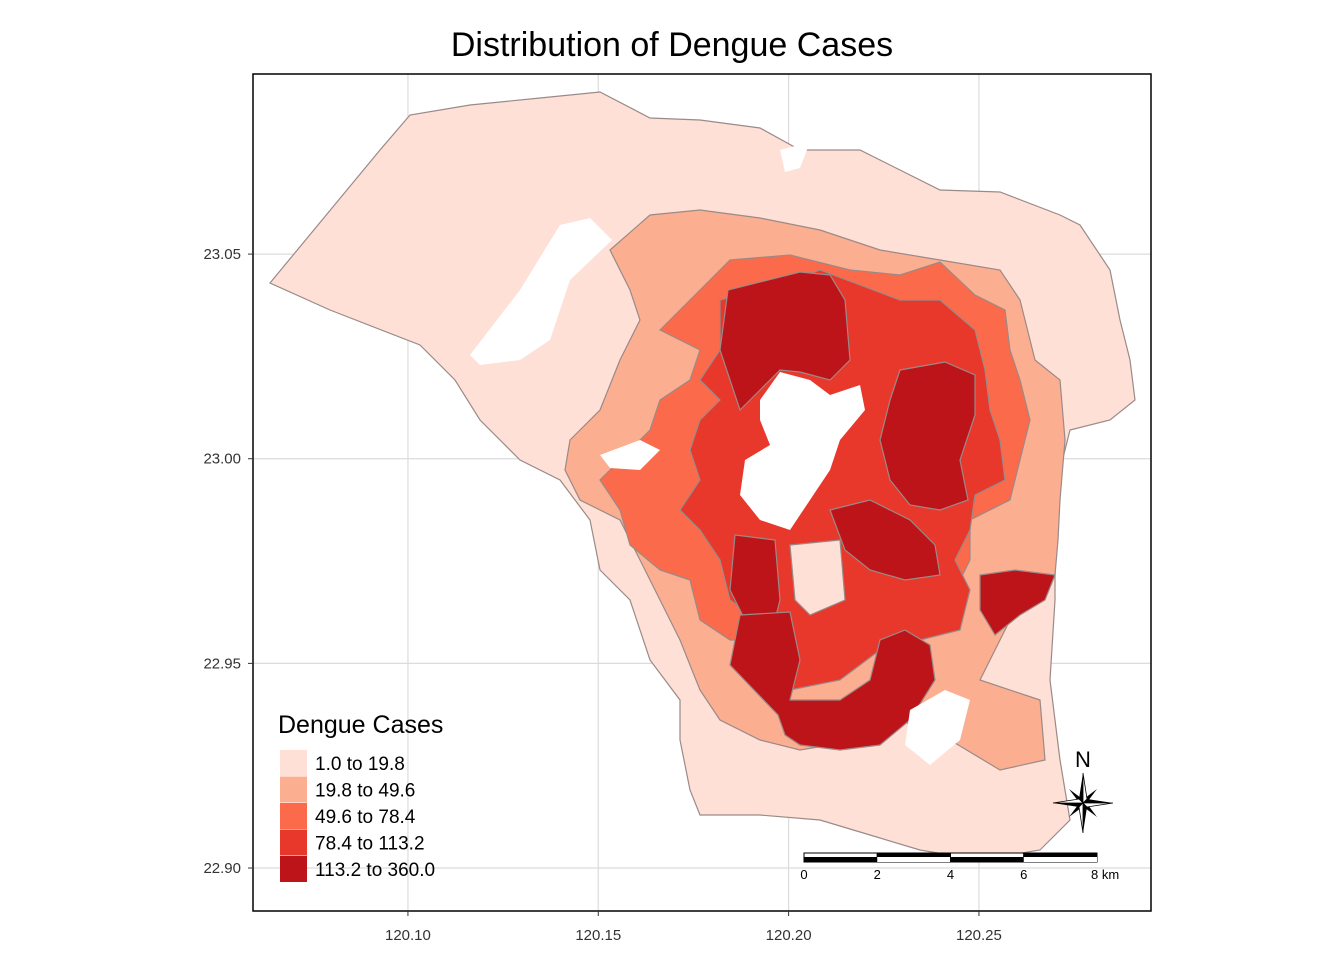 The width and height of the screenshot is (1344, 960). What do you see at coordinates (693, 927) in the screenshot?
I see `x-axis: 120.10 120.15 120.20 120.25` at bounding box center [693, 927].